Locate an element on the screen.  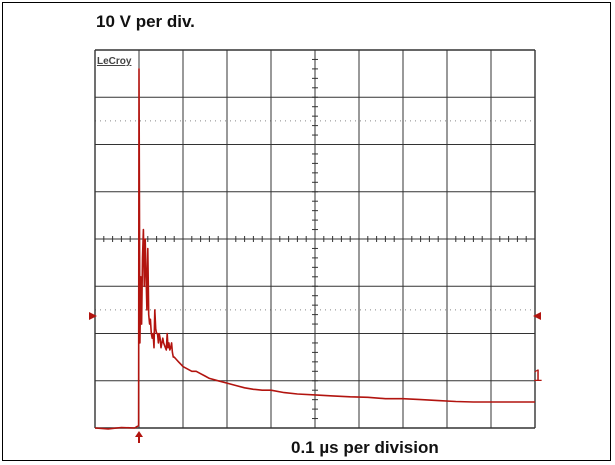
ground-marker-right-icon is located at coordinates (537, 316).